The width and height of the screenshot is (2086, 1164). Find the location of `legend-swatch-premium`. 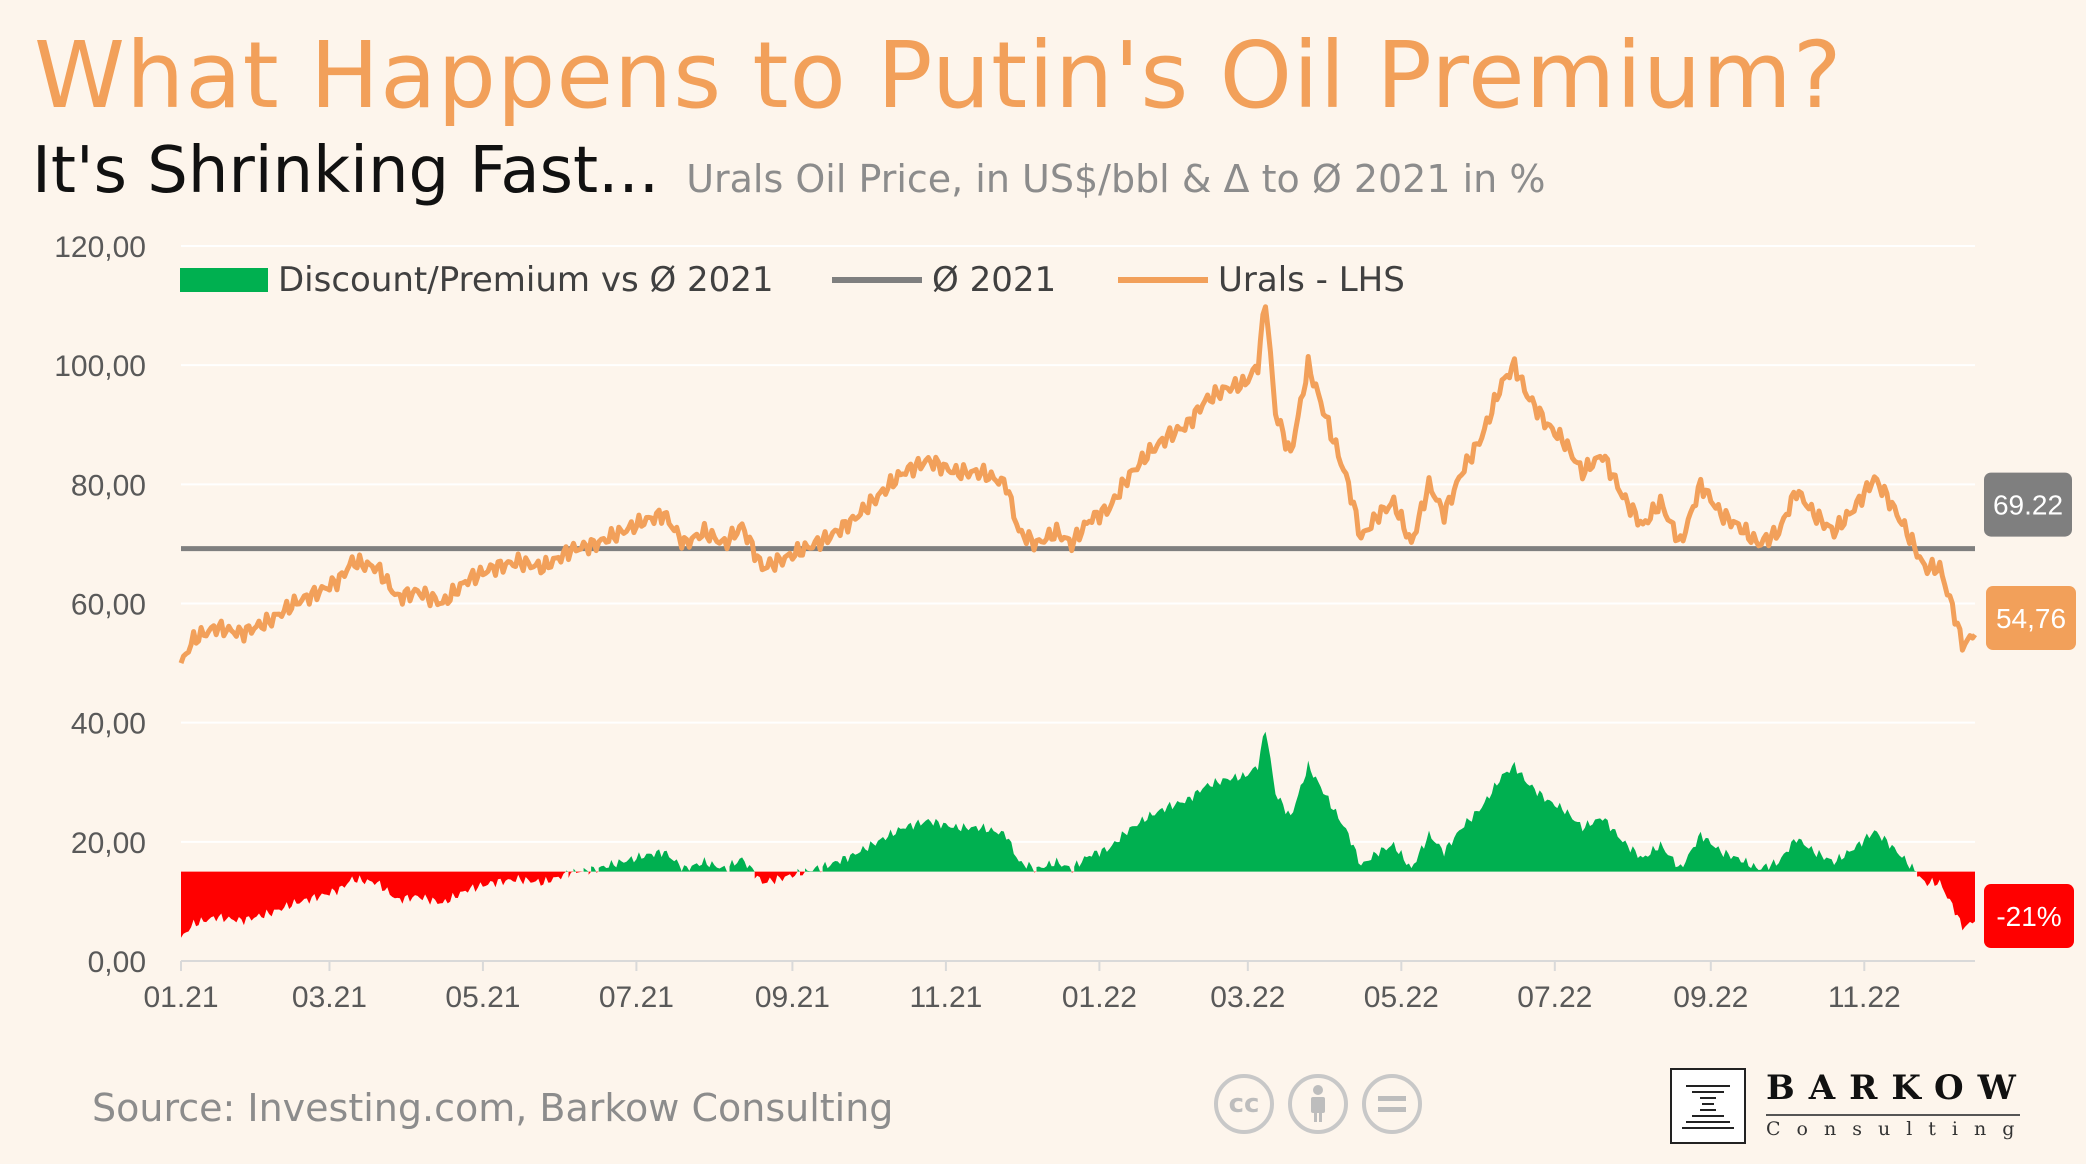

legend-swatch-premium is located at coordinates (224, 280).